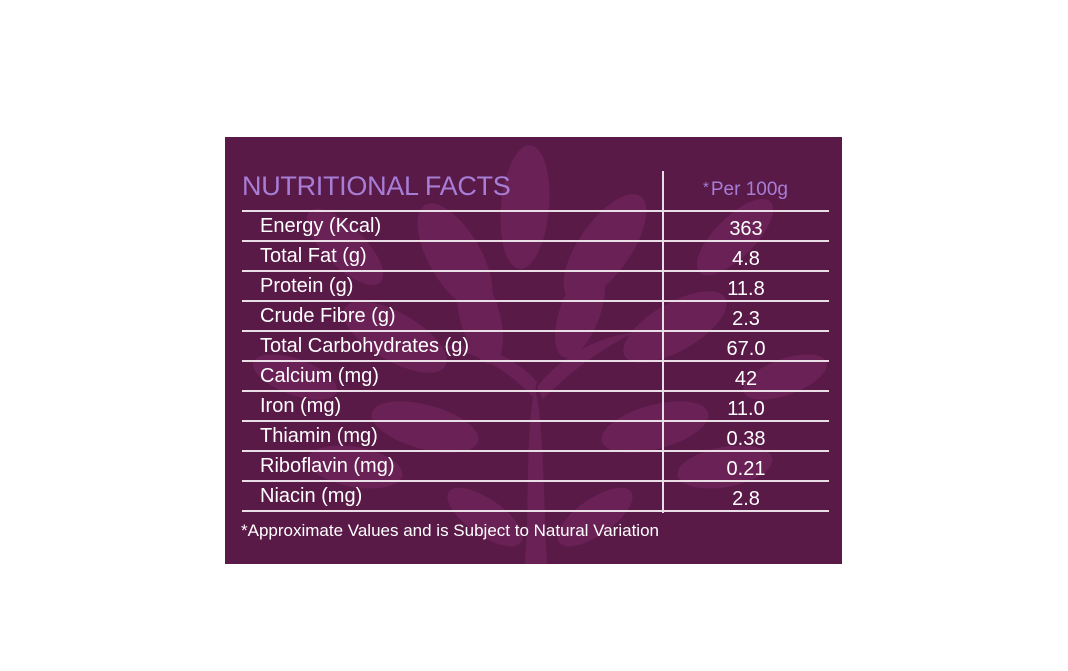 The width and height of the screenshot is (1068, 671). Describe the element at coordinates (535, 406) in the screenshot. I see `table-row: Iron (mg) 11.0` at that location.